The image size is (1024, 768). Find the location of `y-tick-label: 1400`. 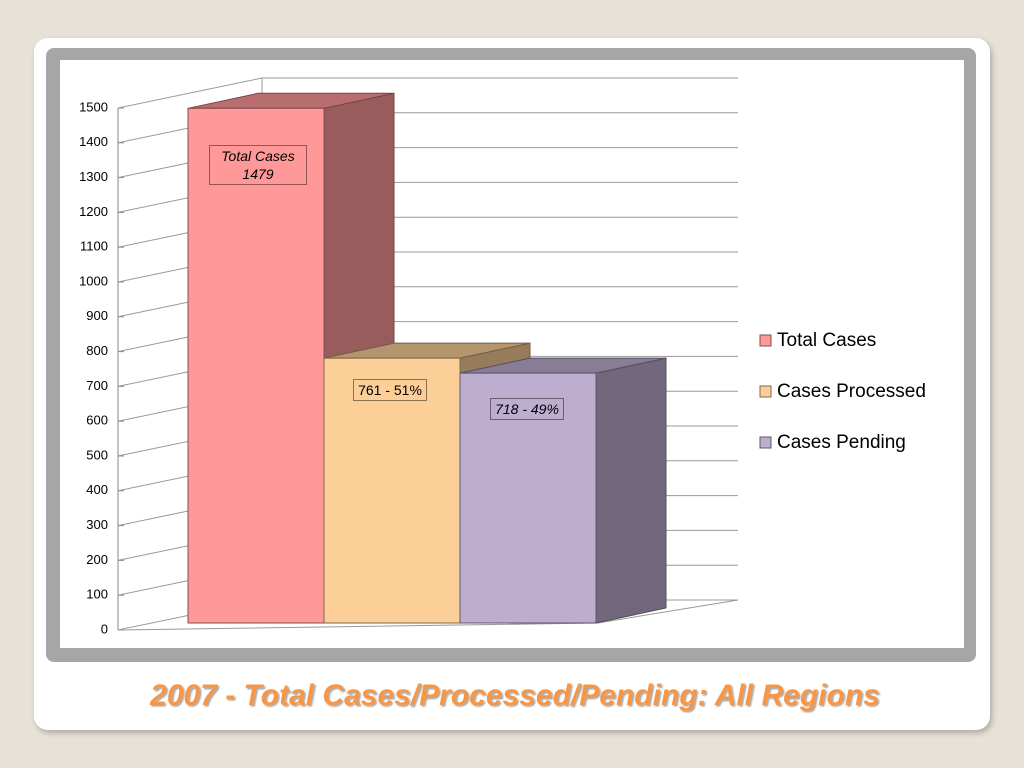

y-tick-label: 1400 is located at coordinates (93, 141).